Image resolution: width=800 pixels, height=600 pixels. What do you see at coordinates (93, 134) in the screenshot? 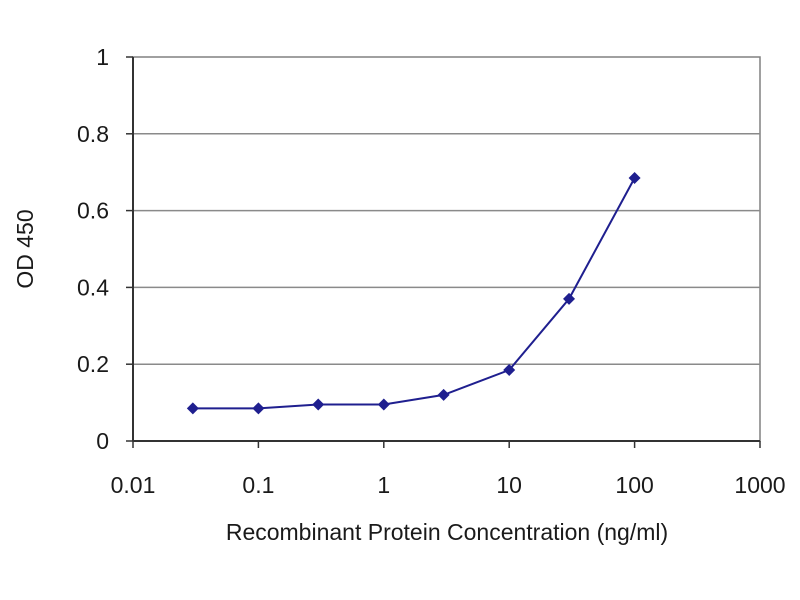
I see `y-tick-label: 0.8` at bounding box center [93, 134].